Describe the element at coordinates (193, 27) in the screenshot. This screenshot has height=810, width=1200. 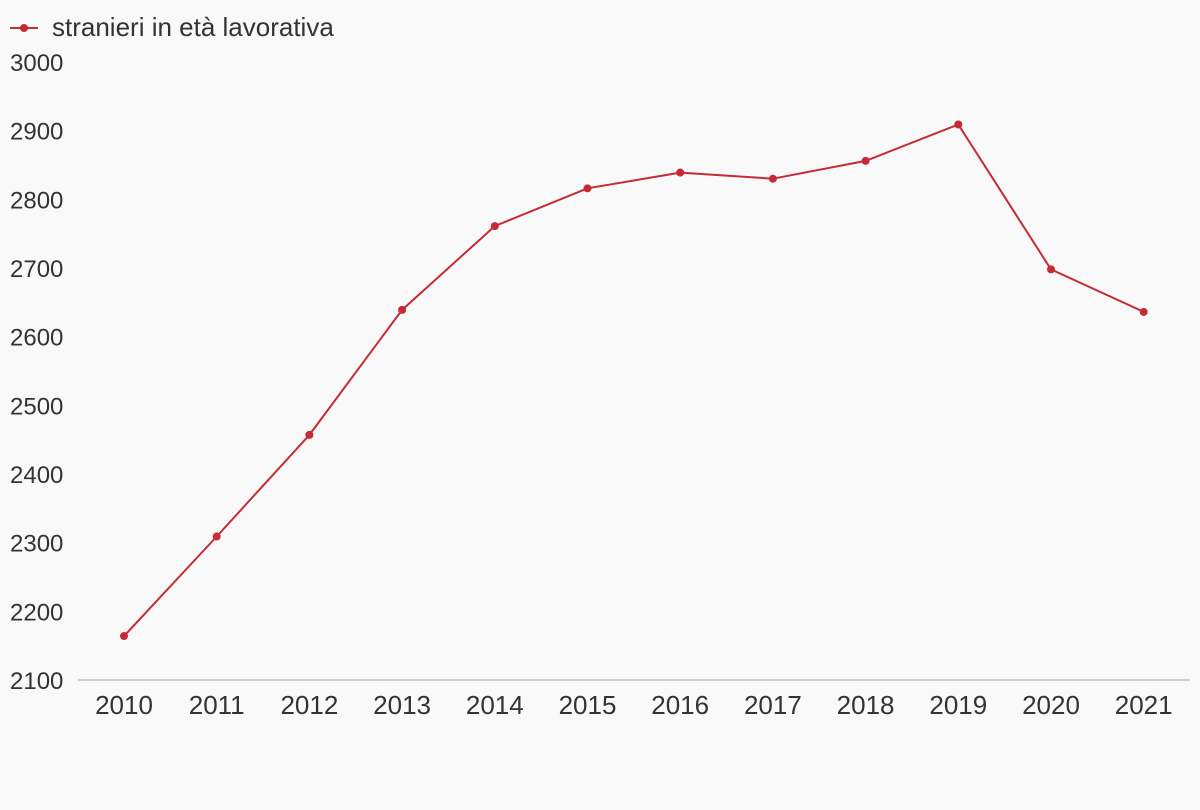
I see `legend-label: stranieri in età lavorativa` at that location.